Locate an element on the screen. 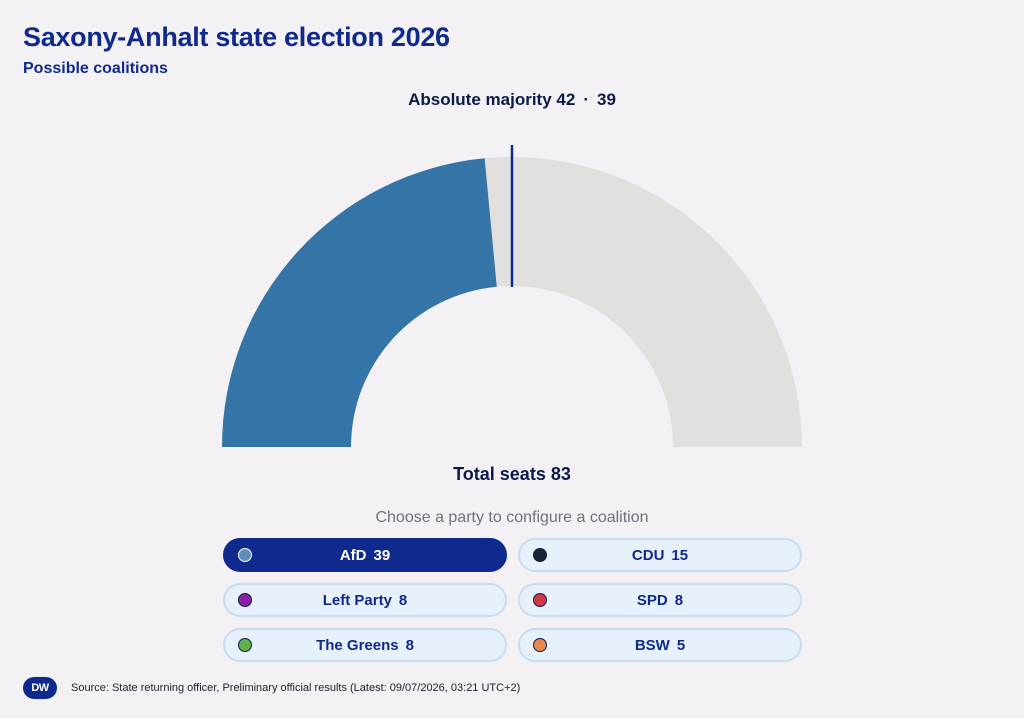 Image resolution: width=1024 pixels, height=718 pixels. party-button-afd: AfD 39 is located at coordinates (365, 555).